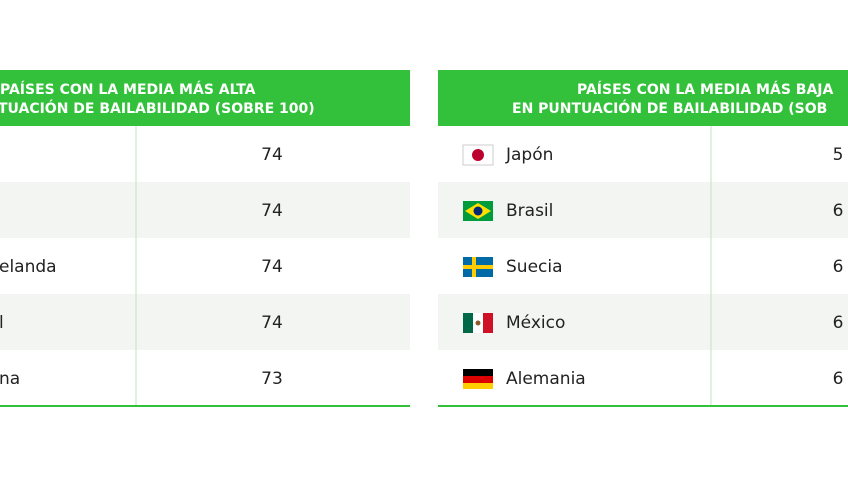 This screenshot has width=848, height=477. What do you see at coordinates (272, 379) in the screenshot?
I see `value: 73` at bounding box center [272, 379].